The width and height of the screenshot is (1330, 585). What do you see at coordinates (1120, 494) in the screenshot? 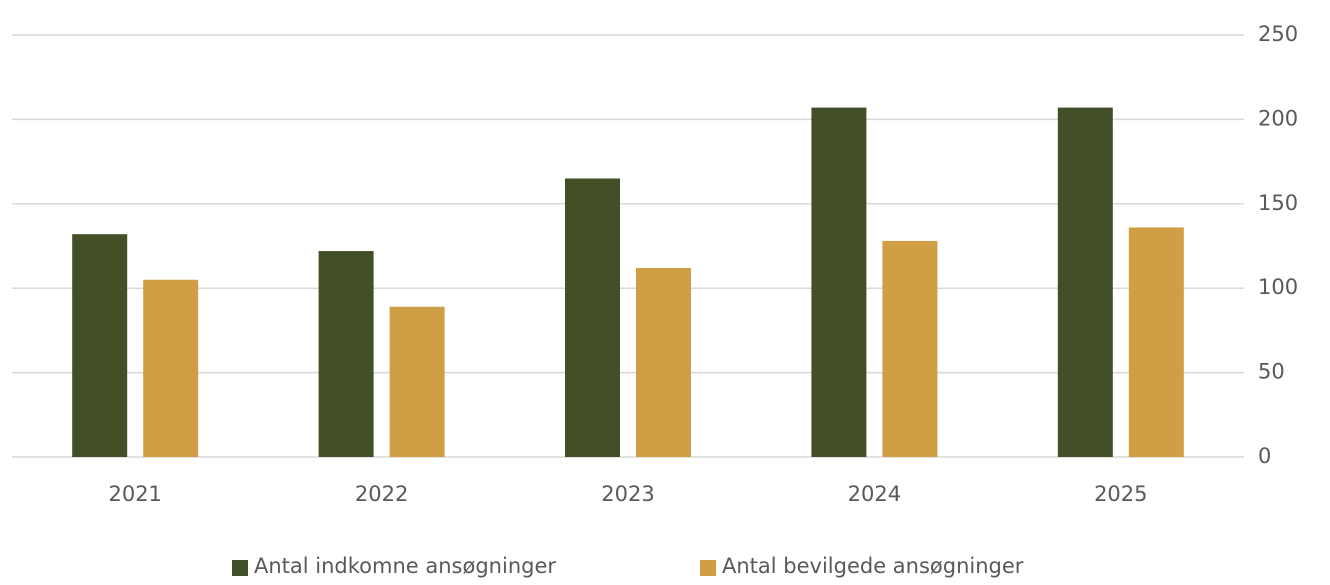
I see `x-tick-label: 2025` at bounding box center [1120, 494].